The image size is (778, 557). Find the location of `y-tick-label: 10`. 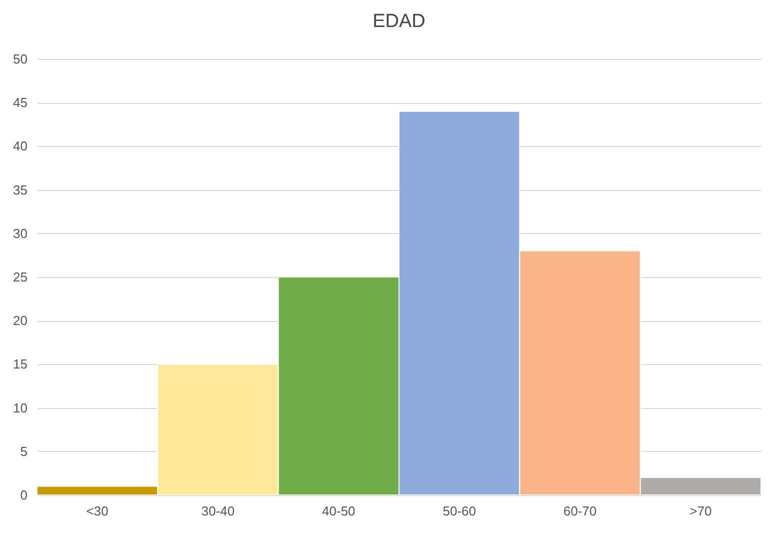

y-tick-label: 10 is located at coordinates (20, 408).